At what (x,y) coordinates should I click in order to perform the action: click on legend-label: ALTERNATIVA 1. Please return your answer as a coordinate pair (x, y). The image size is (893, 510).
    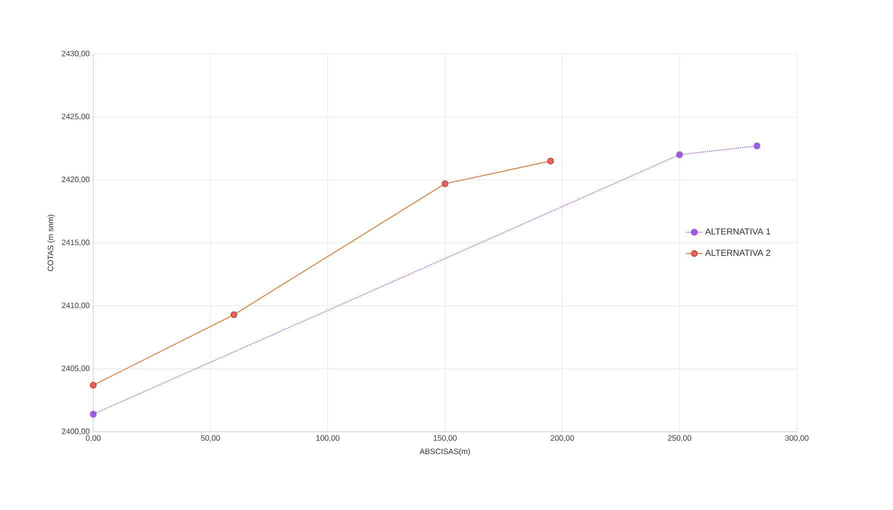
    Looking at the image, I should click on (737, 231).